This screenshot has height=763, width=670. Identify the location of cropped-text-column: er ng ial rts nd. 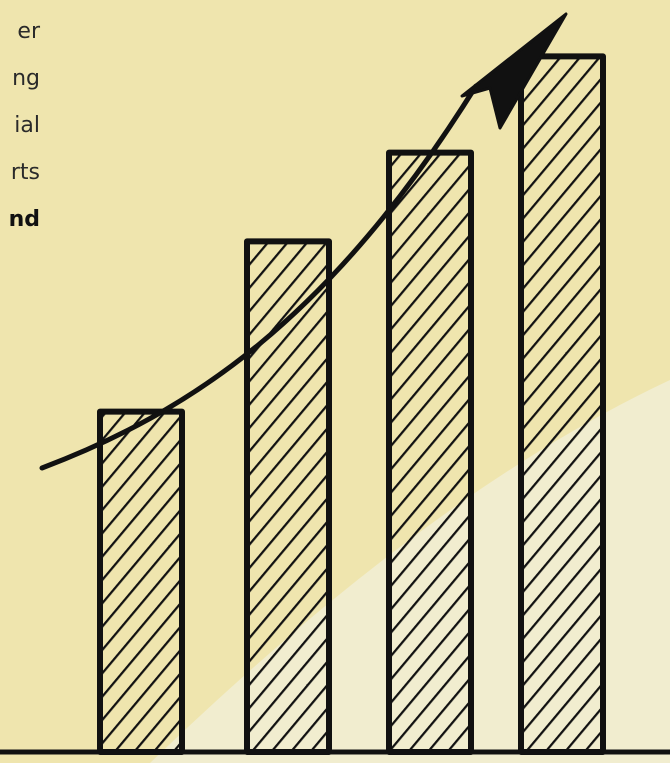
(24, 125).